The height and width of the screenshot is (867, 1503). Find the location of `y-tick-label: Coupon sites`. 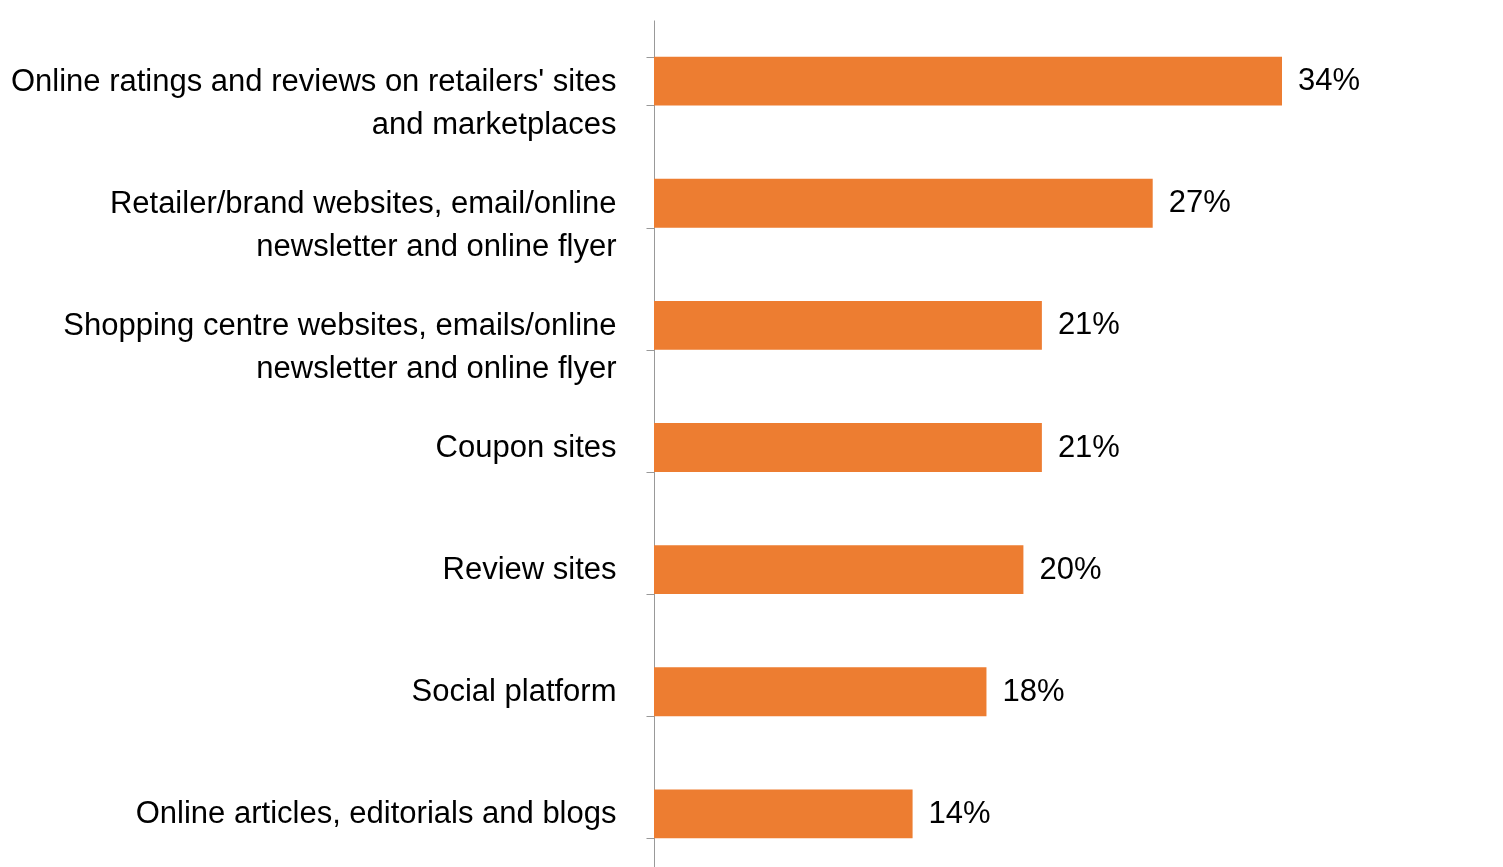

y-tick-label: Coupon sites is located at coordinates (526, 446).